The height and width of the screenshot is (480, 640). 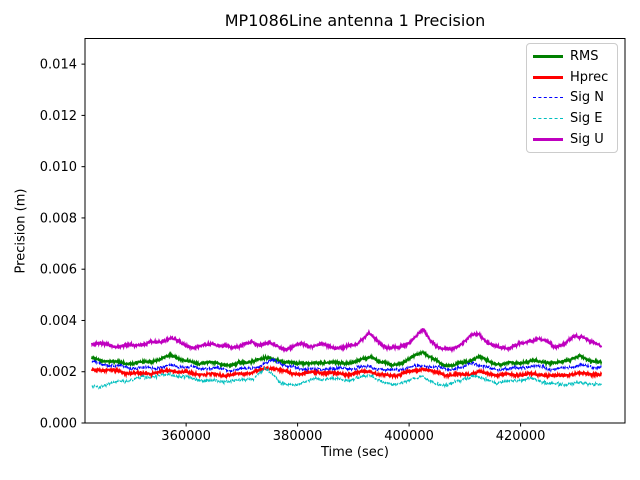 What do you see at coordinates (58, 218) in the screenshot?
I see `y-tick-label: 0.008` at bounding box center [58, 218].